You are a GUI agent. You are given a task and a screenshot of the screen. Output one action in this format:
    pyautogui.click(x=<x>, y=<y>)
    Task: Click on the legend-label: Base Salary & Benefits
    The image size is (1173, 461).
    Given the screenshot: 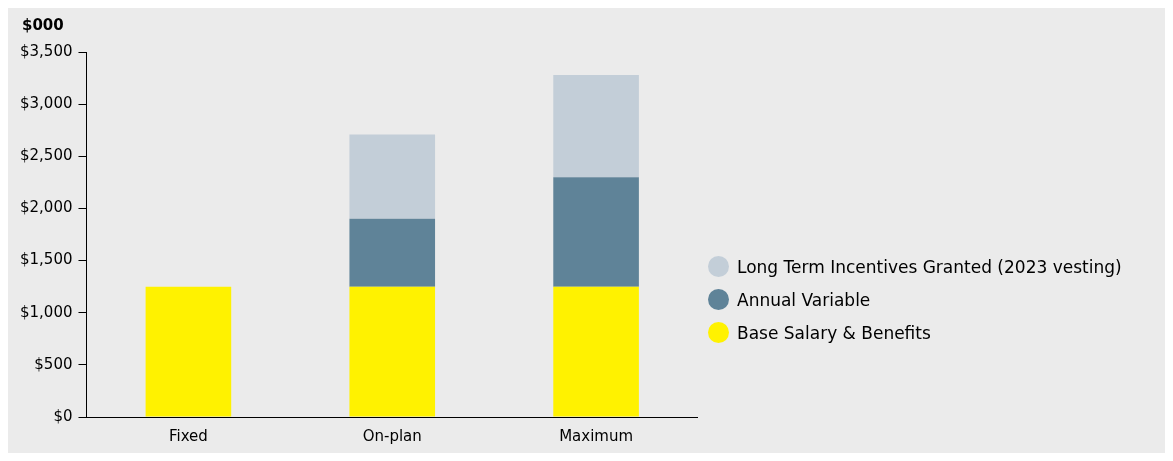 What is the action you would take?
    pyautogui.click(x=834, y=332)
    